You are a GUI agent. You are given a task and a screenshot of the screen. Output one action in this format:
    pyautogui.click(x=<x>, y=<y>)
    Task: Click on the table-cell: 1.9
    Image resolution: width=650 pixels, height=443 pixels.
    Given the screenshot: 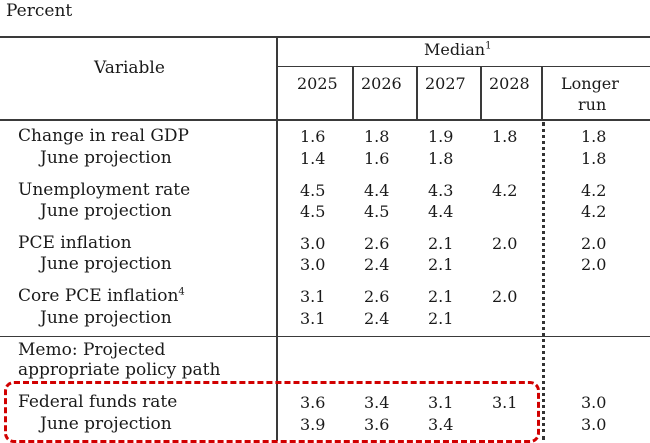 What is the action you would take?
    pyautogui.click(x=441, y=136)
    